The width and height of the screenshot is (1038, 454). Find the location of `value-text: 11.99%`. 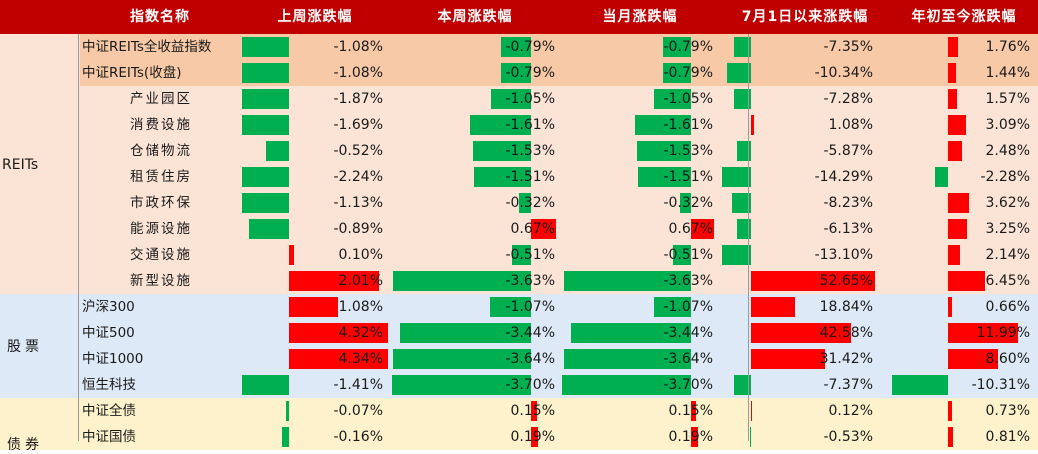

value-text: 11.99% is located at coordinates (1003, 333).